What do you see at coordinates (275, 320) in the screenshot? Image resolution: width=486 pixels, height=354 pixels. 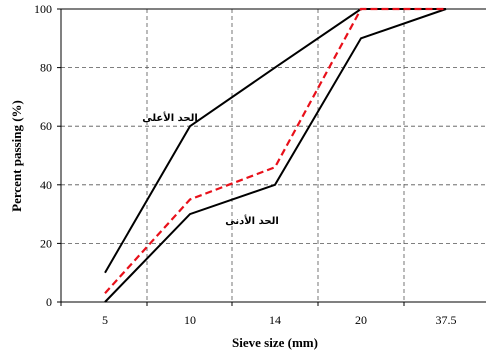 I see `x-tick-label: 14` at bounding box center [275, 320].